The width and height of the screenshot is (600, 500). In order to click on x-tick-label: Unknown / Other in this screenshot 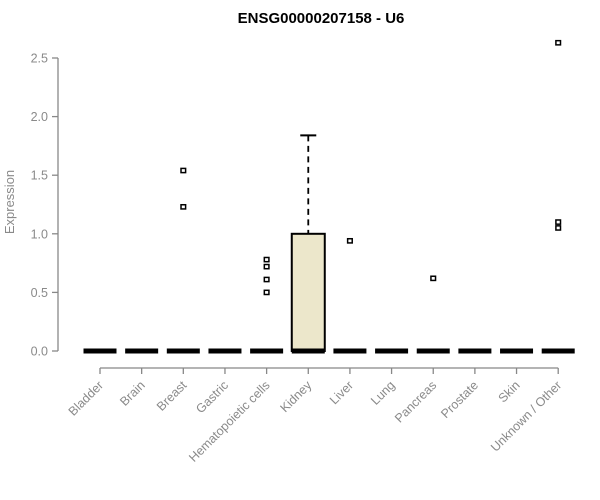, I will do `click(526, 416)`.